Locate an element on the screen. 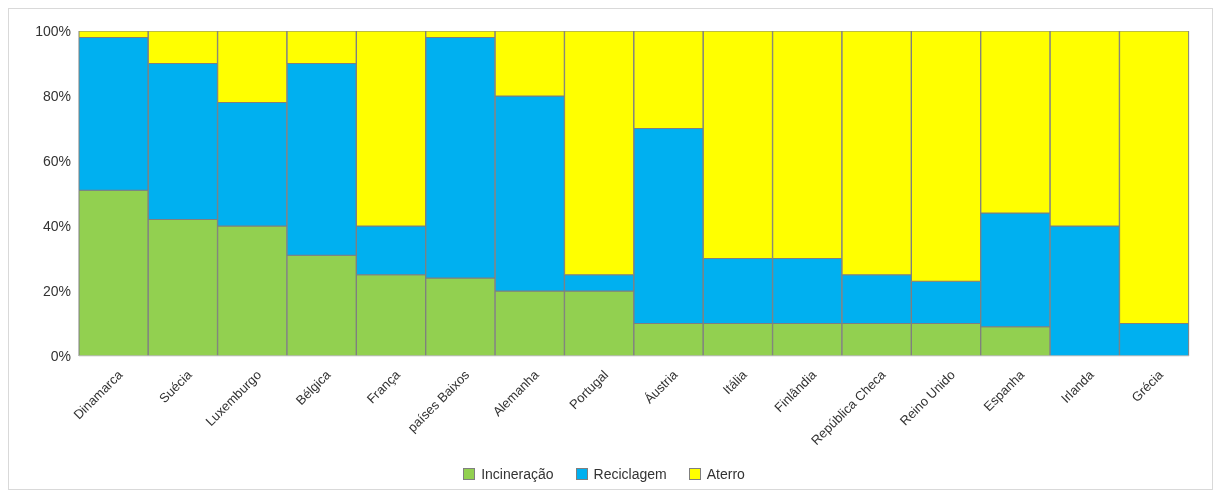 The height and width of the screenshot is (497, 1219). legend-label: Aterro is located at coordinates (725, 474).